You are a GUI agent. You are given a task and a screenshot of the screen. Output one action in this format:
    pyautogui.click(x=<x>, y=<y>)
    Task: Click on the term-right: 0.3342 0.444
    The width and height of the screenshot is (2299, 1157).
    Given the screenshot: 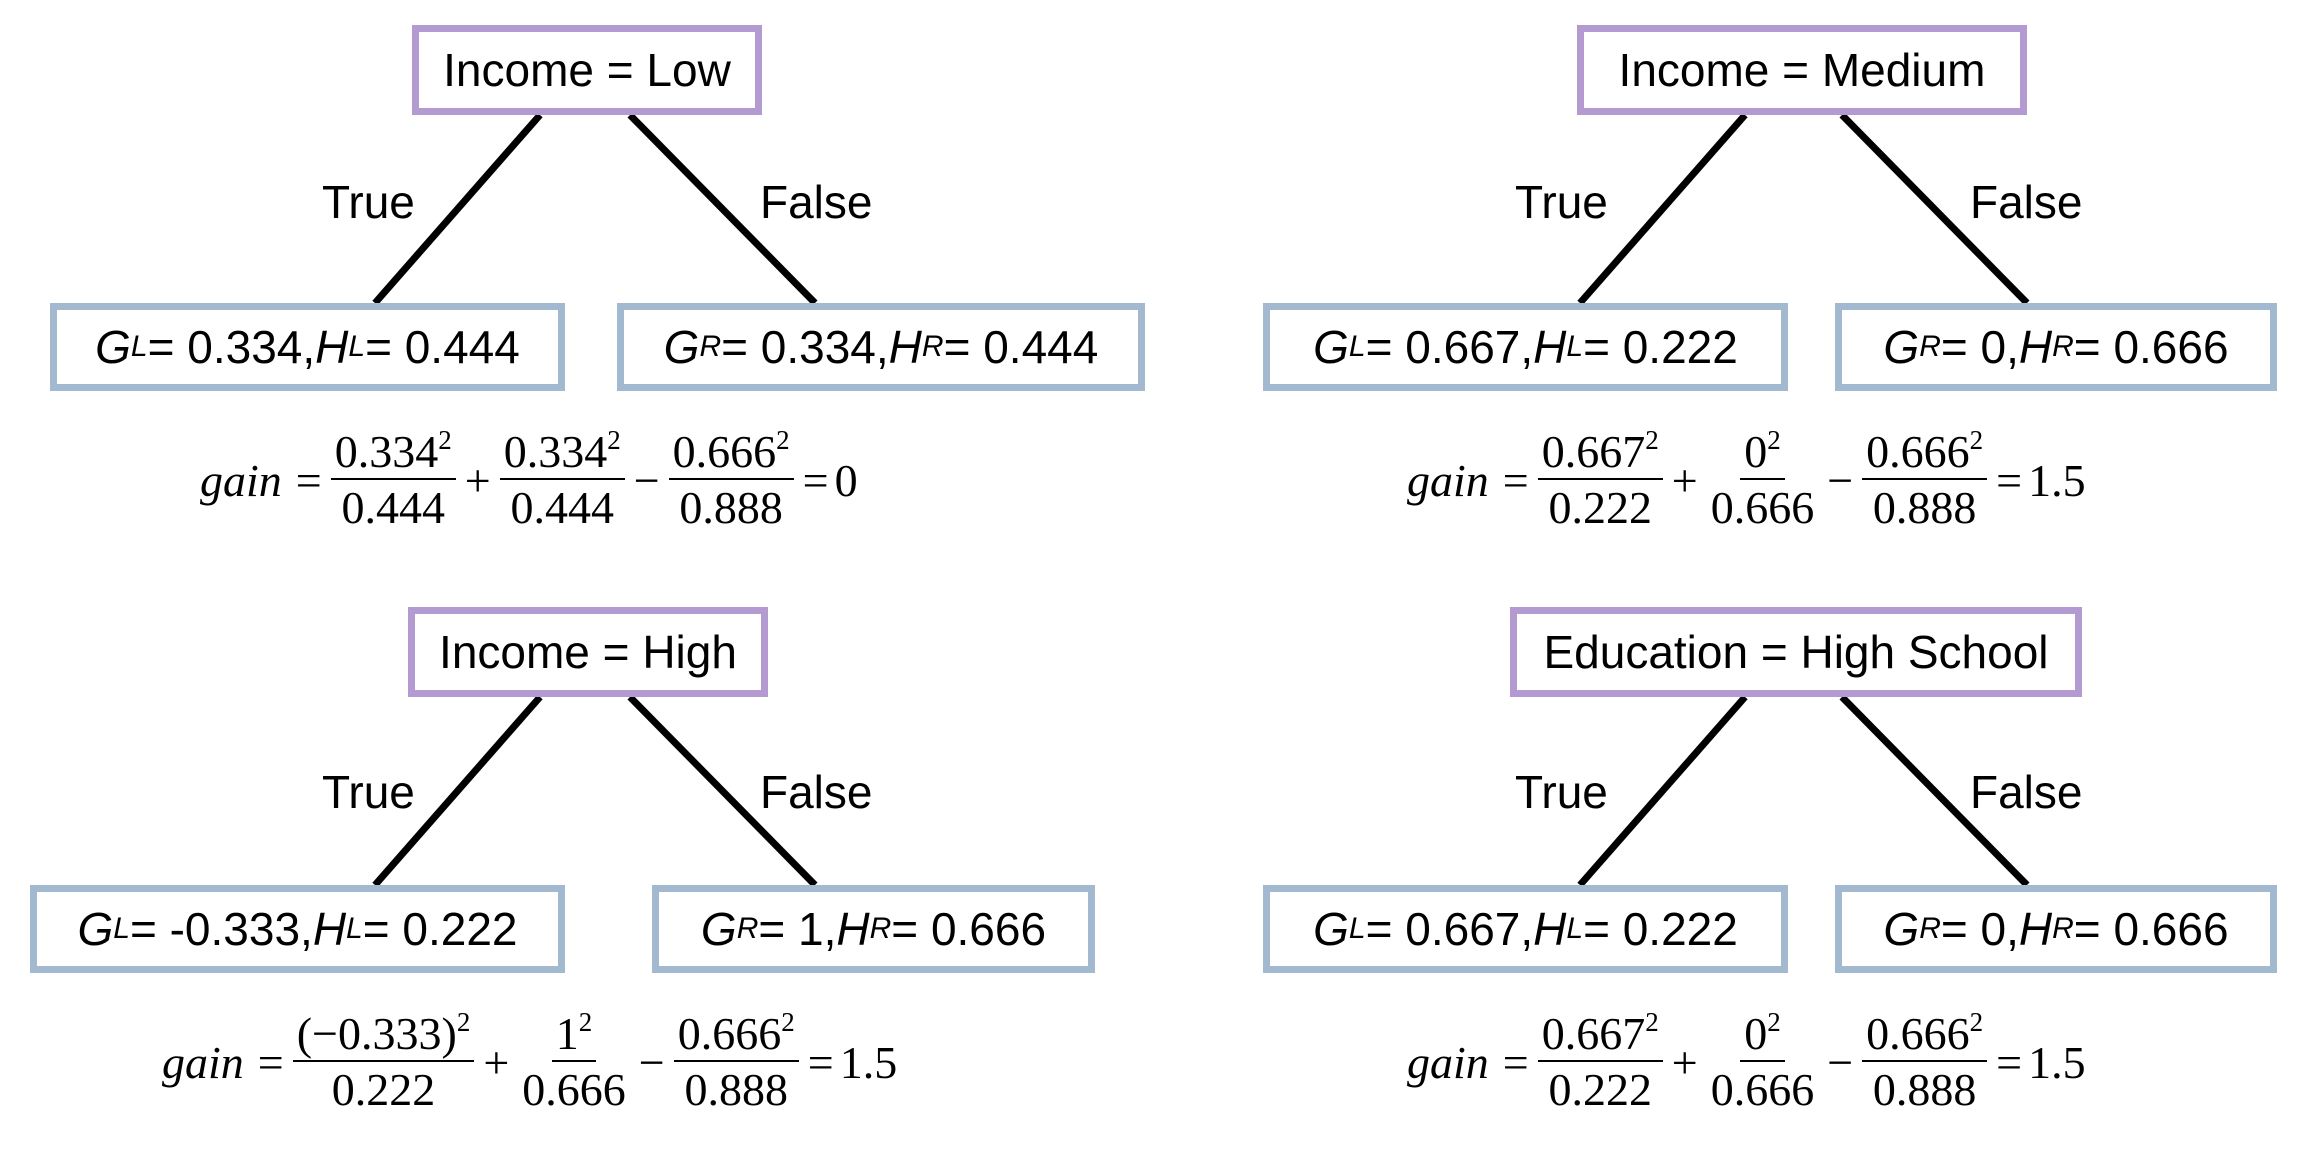 What is the action you would take?
    pyautogui.click(x=562, y=479)
    